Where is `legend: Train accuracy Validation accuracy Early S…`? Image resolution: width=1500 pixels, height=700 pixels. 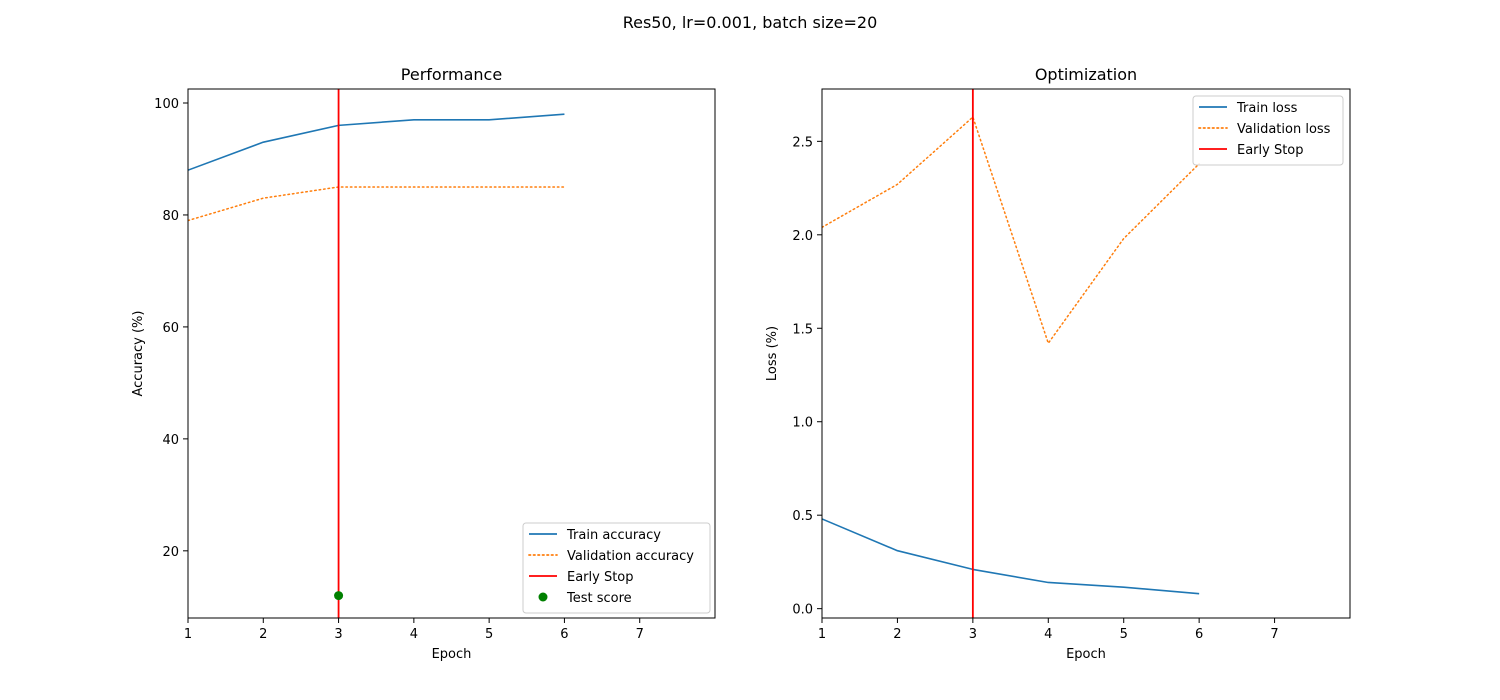
legend: Train accuracy Validation accuracy Early S… is located at coordinates (616, 568).